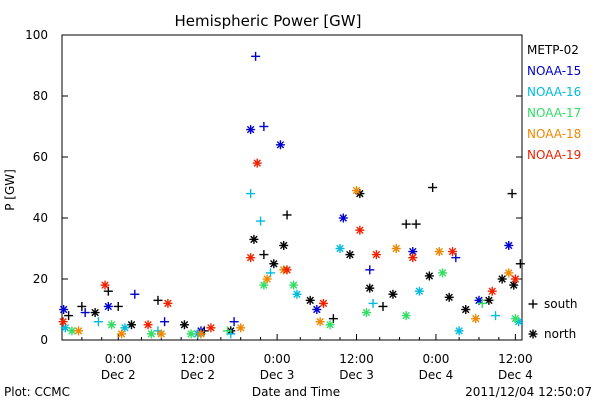 This screenshot has height=400, width=600. What do you see at coordinates (40, 157) in the screenshot?
I see `y-tick-label: 60` at bounding box center [40, 157].